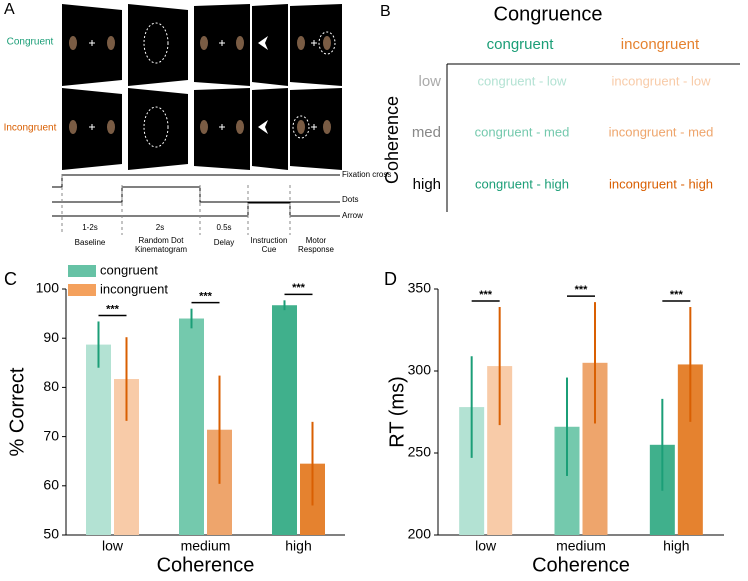 The image size is (748, 581). Describe the element at coordinates (48, 288) in the screenshot. I see `y-tick-label: 100` at that location.